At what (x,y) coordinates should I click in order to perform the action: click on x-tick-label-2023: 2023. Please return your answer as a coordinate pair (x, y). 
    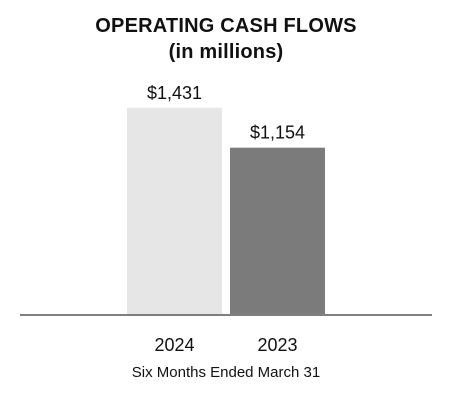
    Looking at the image, I should click on (277, 345).